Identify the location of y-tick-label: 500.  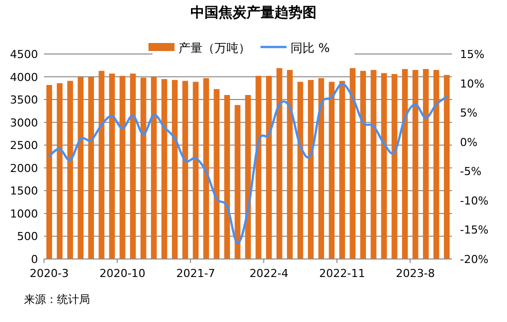
(27, 237).